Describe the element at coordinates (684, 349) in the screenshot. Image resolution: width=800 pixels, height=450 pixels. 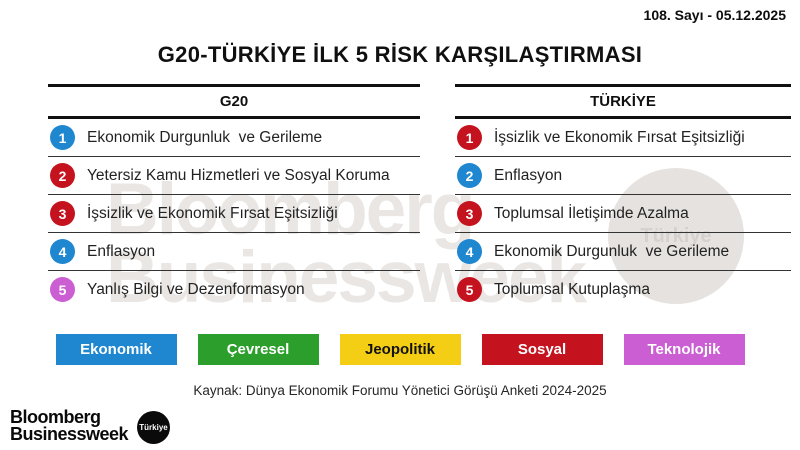
I see `legend-item: Teknolojik` at that location.